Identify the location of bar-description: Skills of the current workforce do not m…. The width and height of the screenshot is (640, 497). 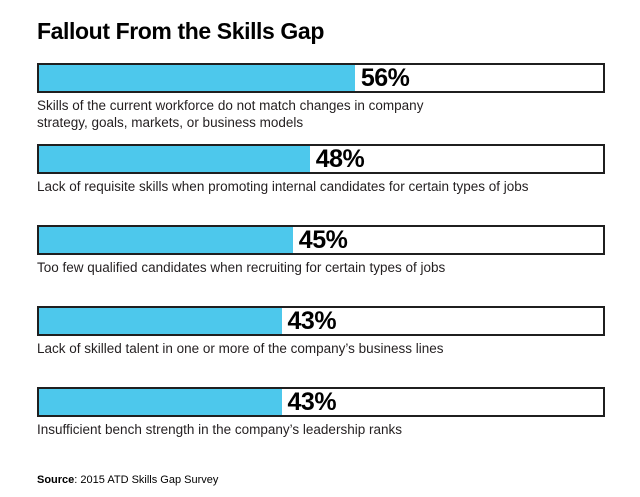
(230, 114).